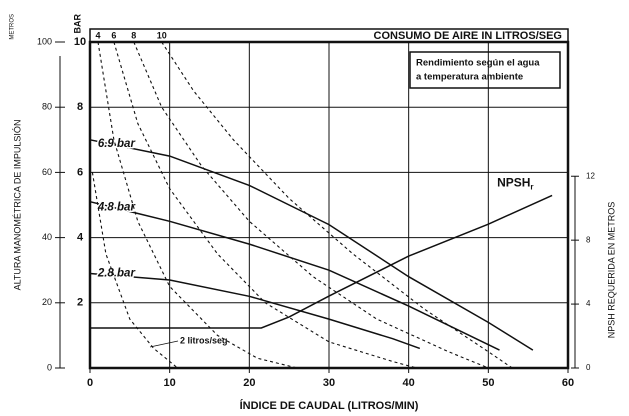  I want to click on x-tick-label: 40, so click(409, 383).